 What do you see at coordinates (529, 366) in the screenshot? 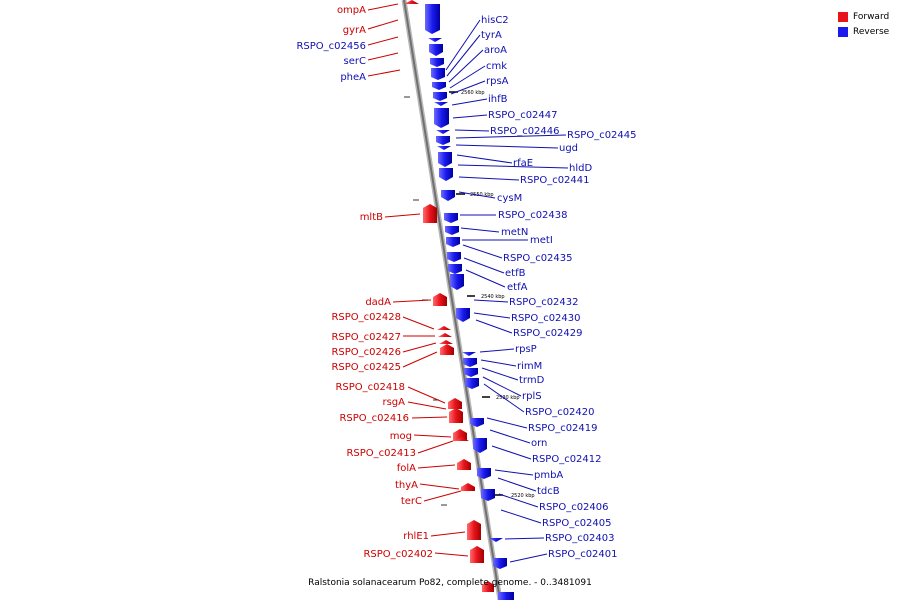
I see `gene-label: rimM` at bounding box center [529, 366].